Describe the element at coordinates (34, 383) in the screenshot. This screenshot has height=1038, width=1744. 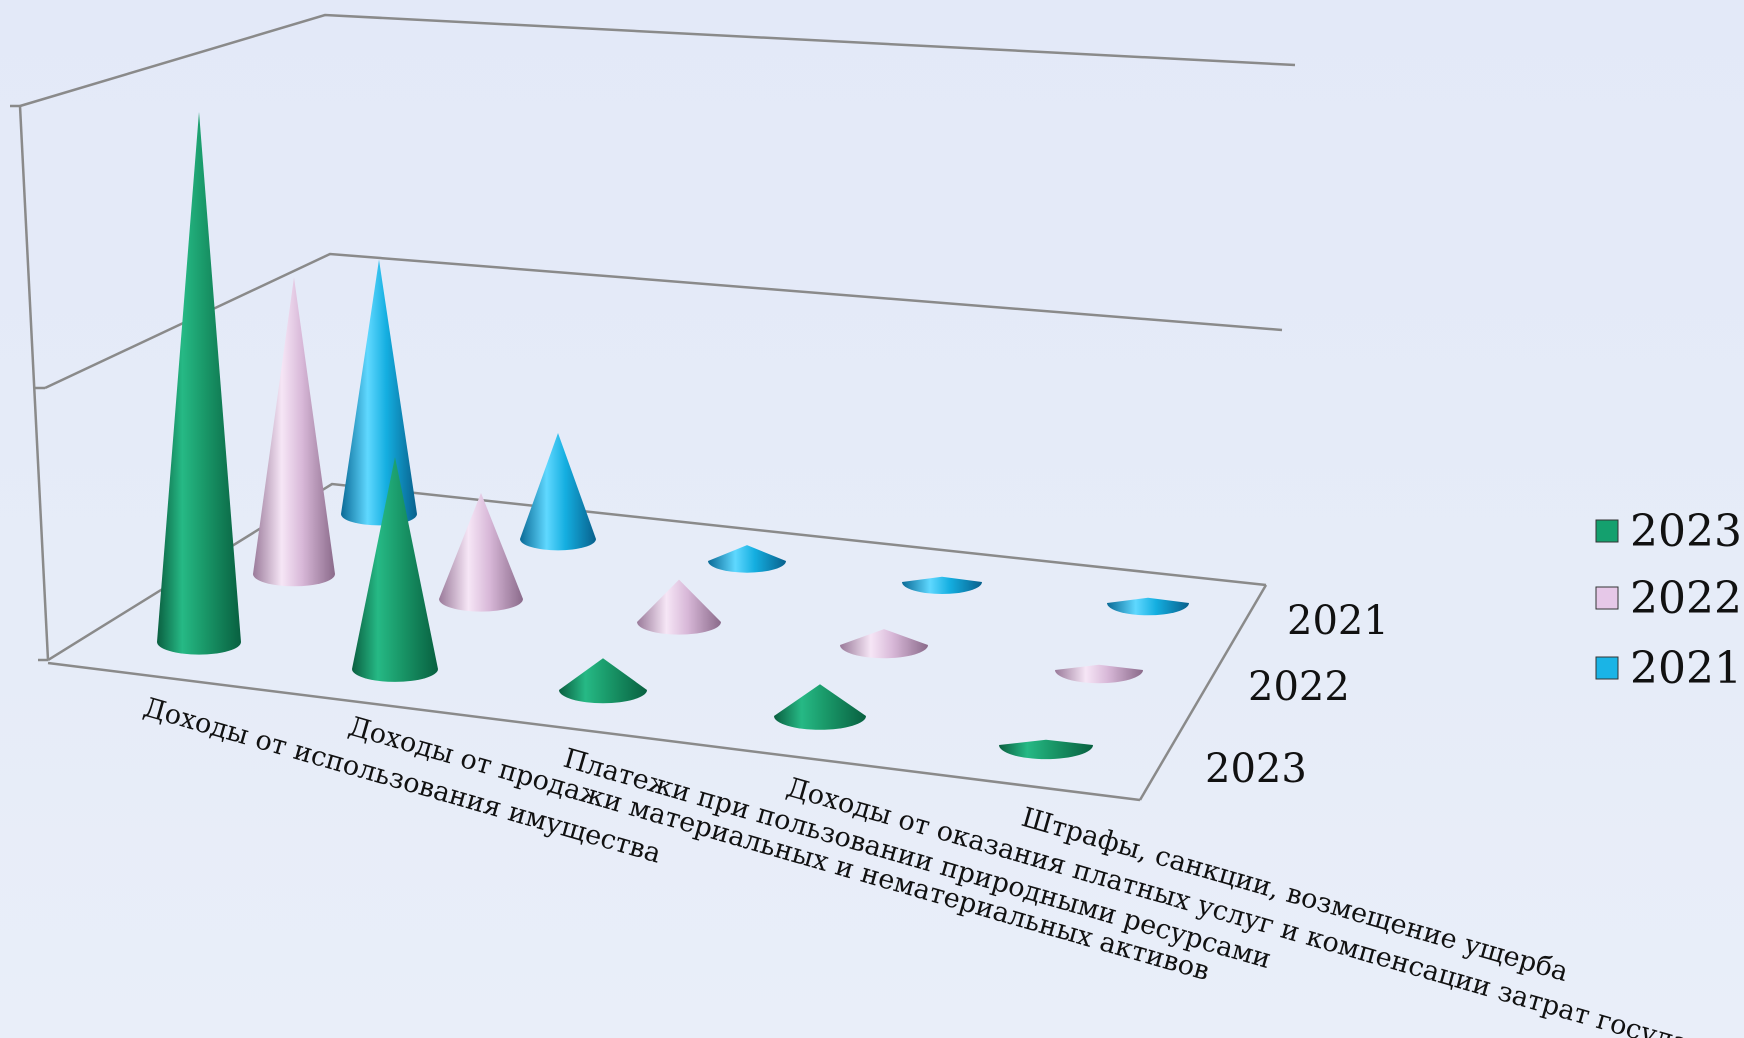
I see `left-vertical-axis` at that location.